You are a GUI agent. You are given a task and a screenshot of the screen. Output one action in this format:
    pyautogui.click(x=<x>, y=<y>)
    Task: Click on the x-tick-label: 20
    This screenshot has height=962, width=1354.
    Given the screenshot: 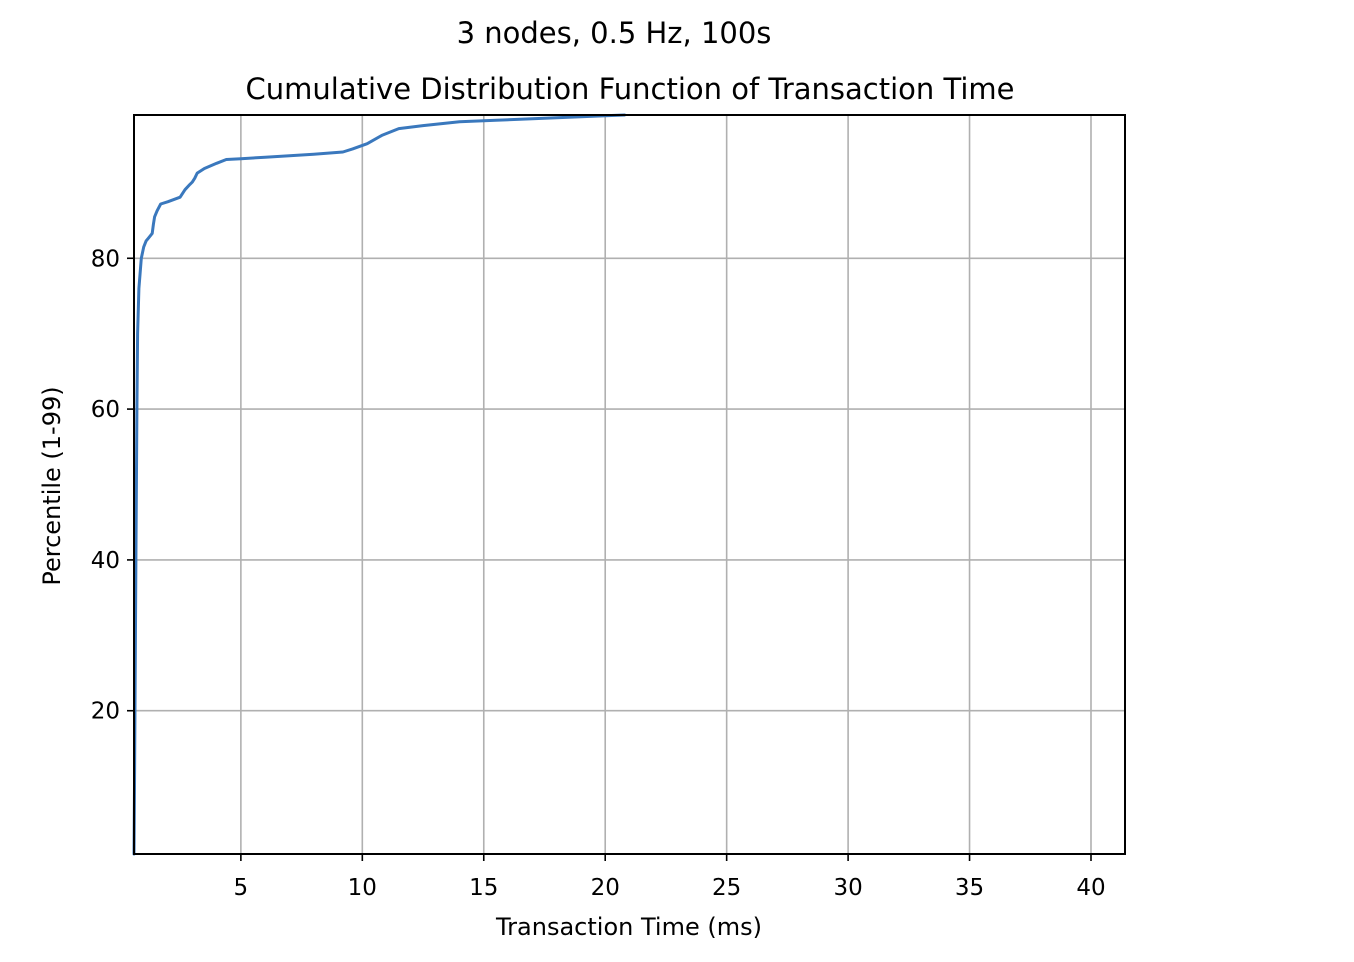 What is the action you would take?
    pyautogui.click(x=605, y=888)
    